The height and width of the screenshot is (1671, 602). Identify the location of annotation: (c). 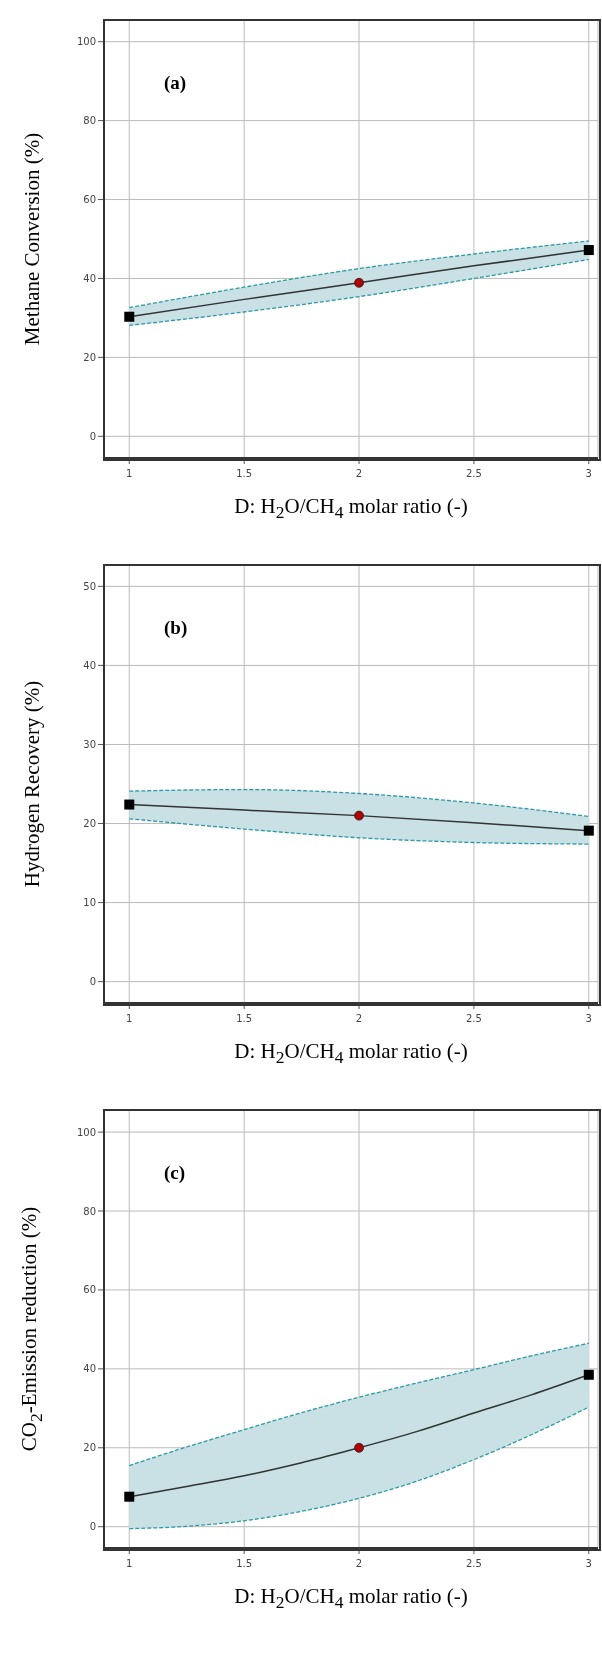
(175, 1173).